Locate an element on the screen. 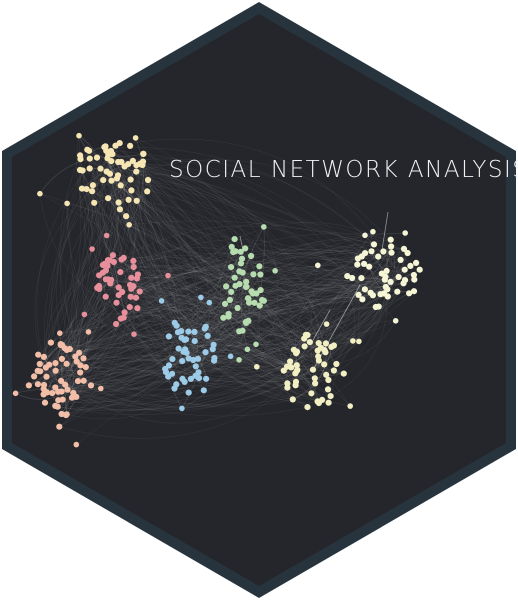 This screenshot has width=518, height=600. green-cluster is located at coordinates (249, 293).